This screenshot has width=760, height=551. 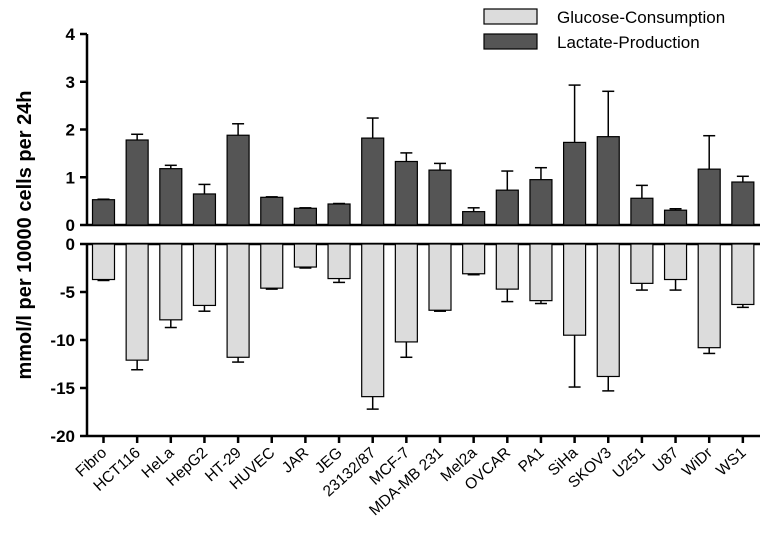 I want to click on y-tick-label-top: 2, so click(x=70, y=130).